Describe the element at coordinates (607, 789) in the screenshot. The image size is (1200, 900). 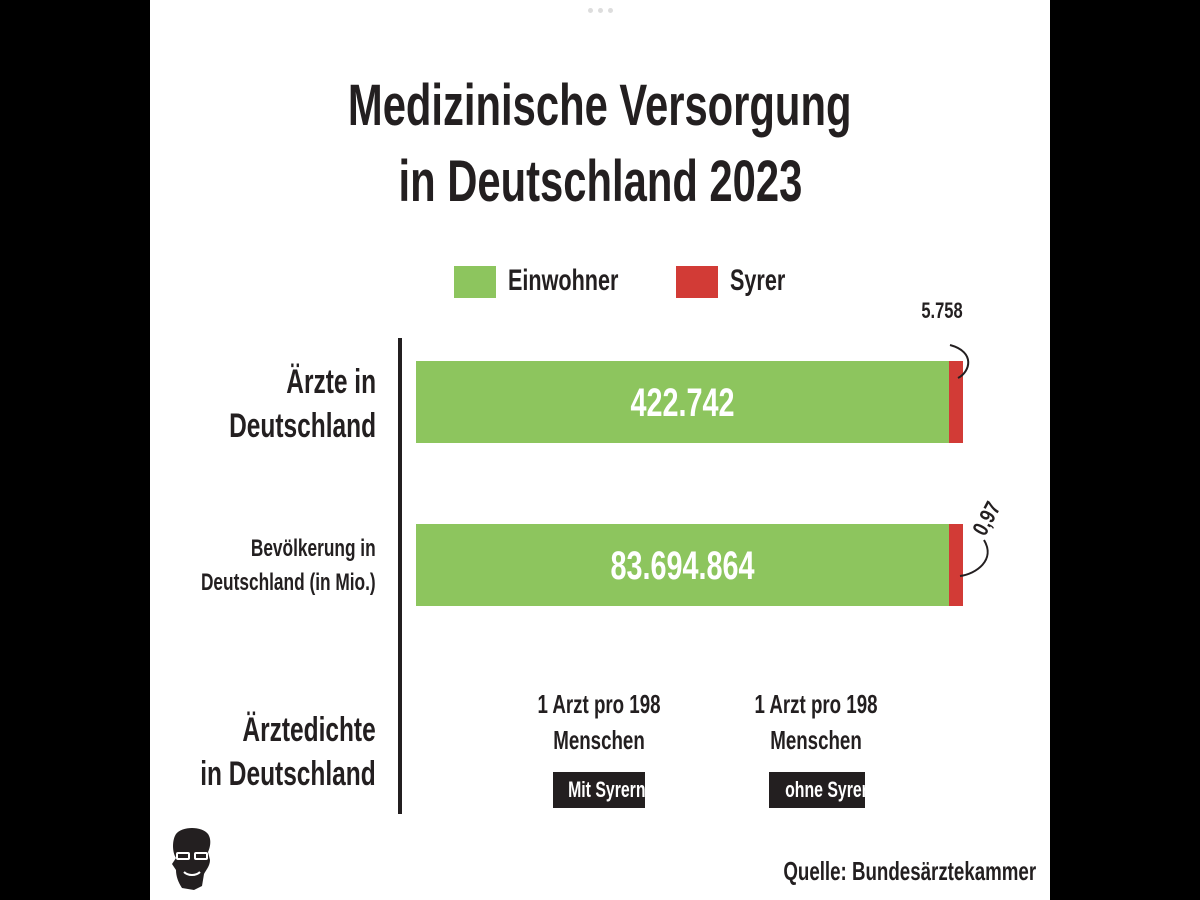
I see `tag-mit-syrern-label: Mit Syrern` at that location.